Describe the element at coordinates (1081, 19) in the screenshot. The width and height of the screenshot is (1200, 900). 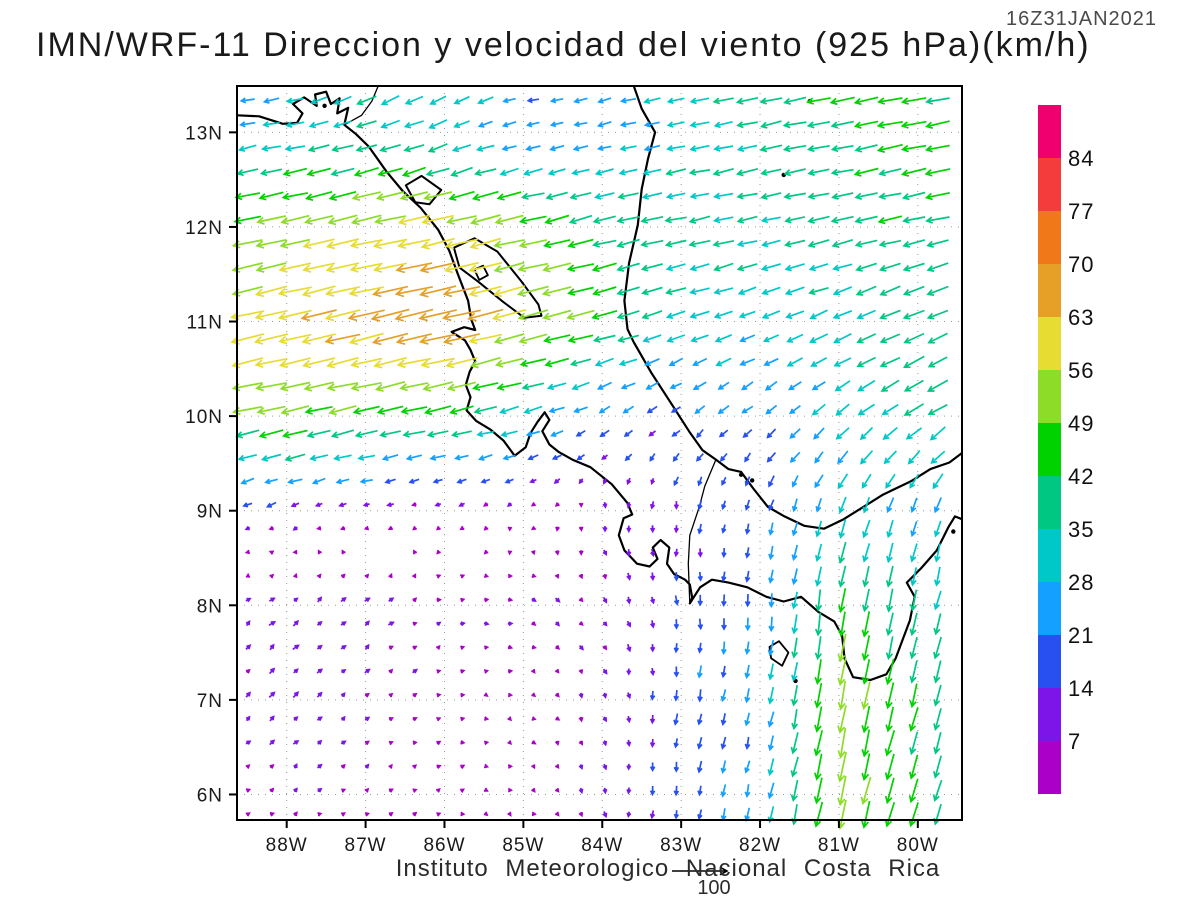
I see `valid-time-label: 16Z31JAN2021` at that location.